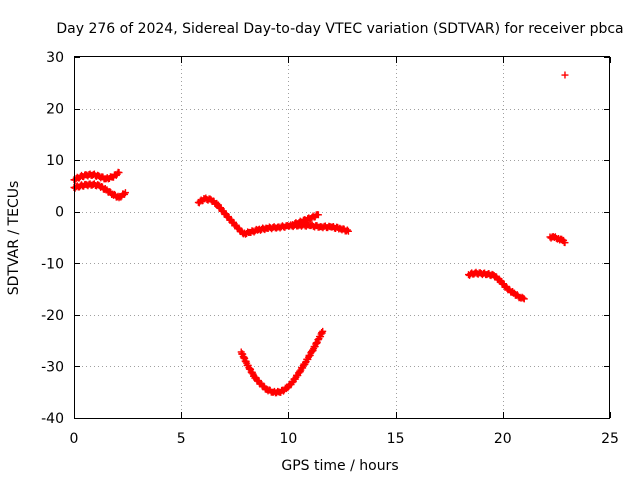 The height and width of the screenshot is (480, 640). Describe the element at coordinates (610, 439) in the screenshot. I see `x-tick-label: 25` at that location.